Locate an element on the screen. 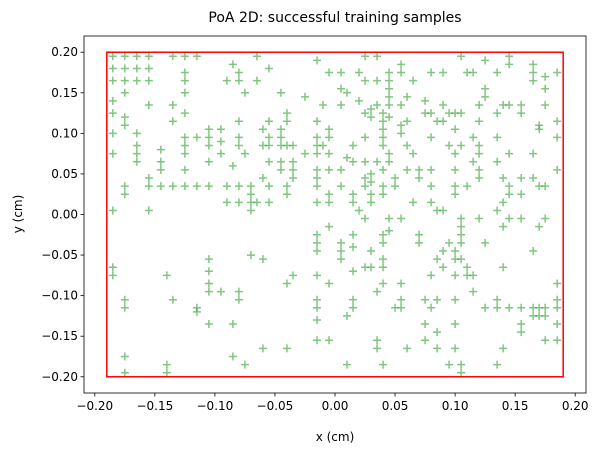 This screenshot has height=453, width=592. x-tick-label: −0.10 is located at coordinates (215, 406).